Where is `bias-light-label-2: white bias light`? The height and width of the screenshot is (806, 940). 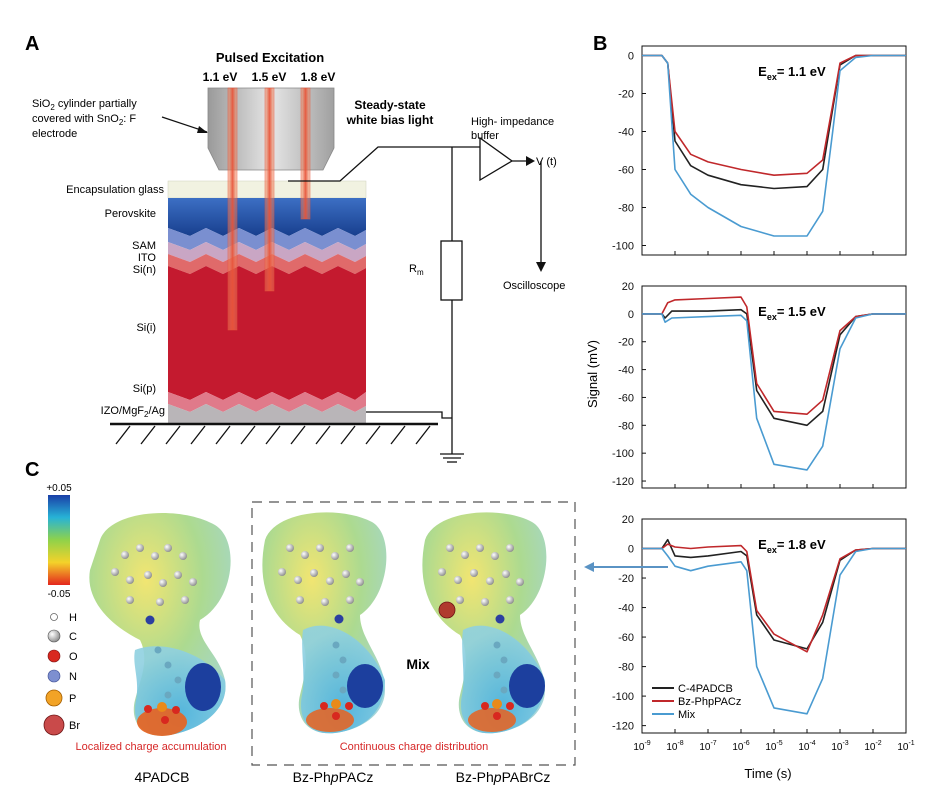 bias-light-label-2: white bias light is located at coordinates (390, 120).